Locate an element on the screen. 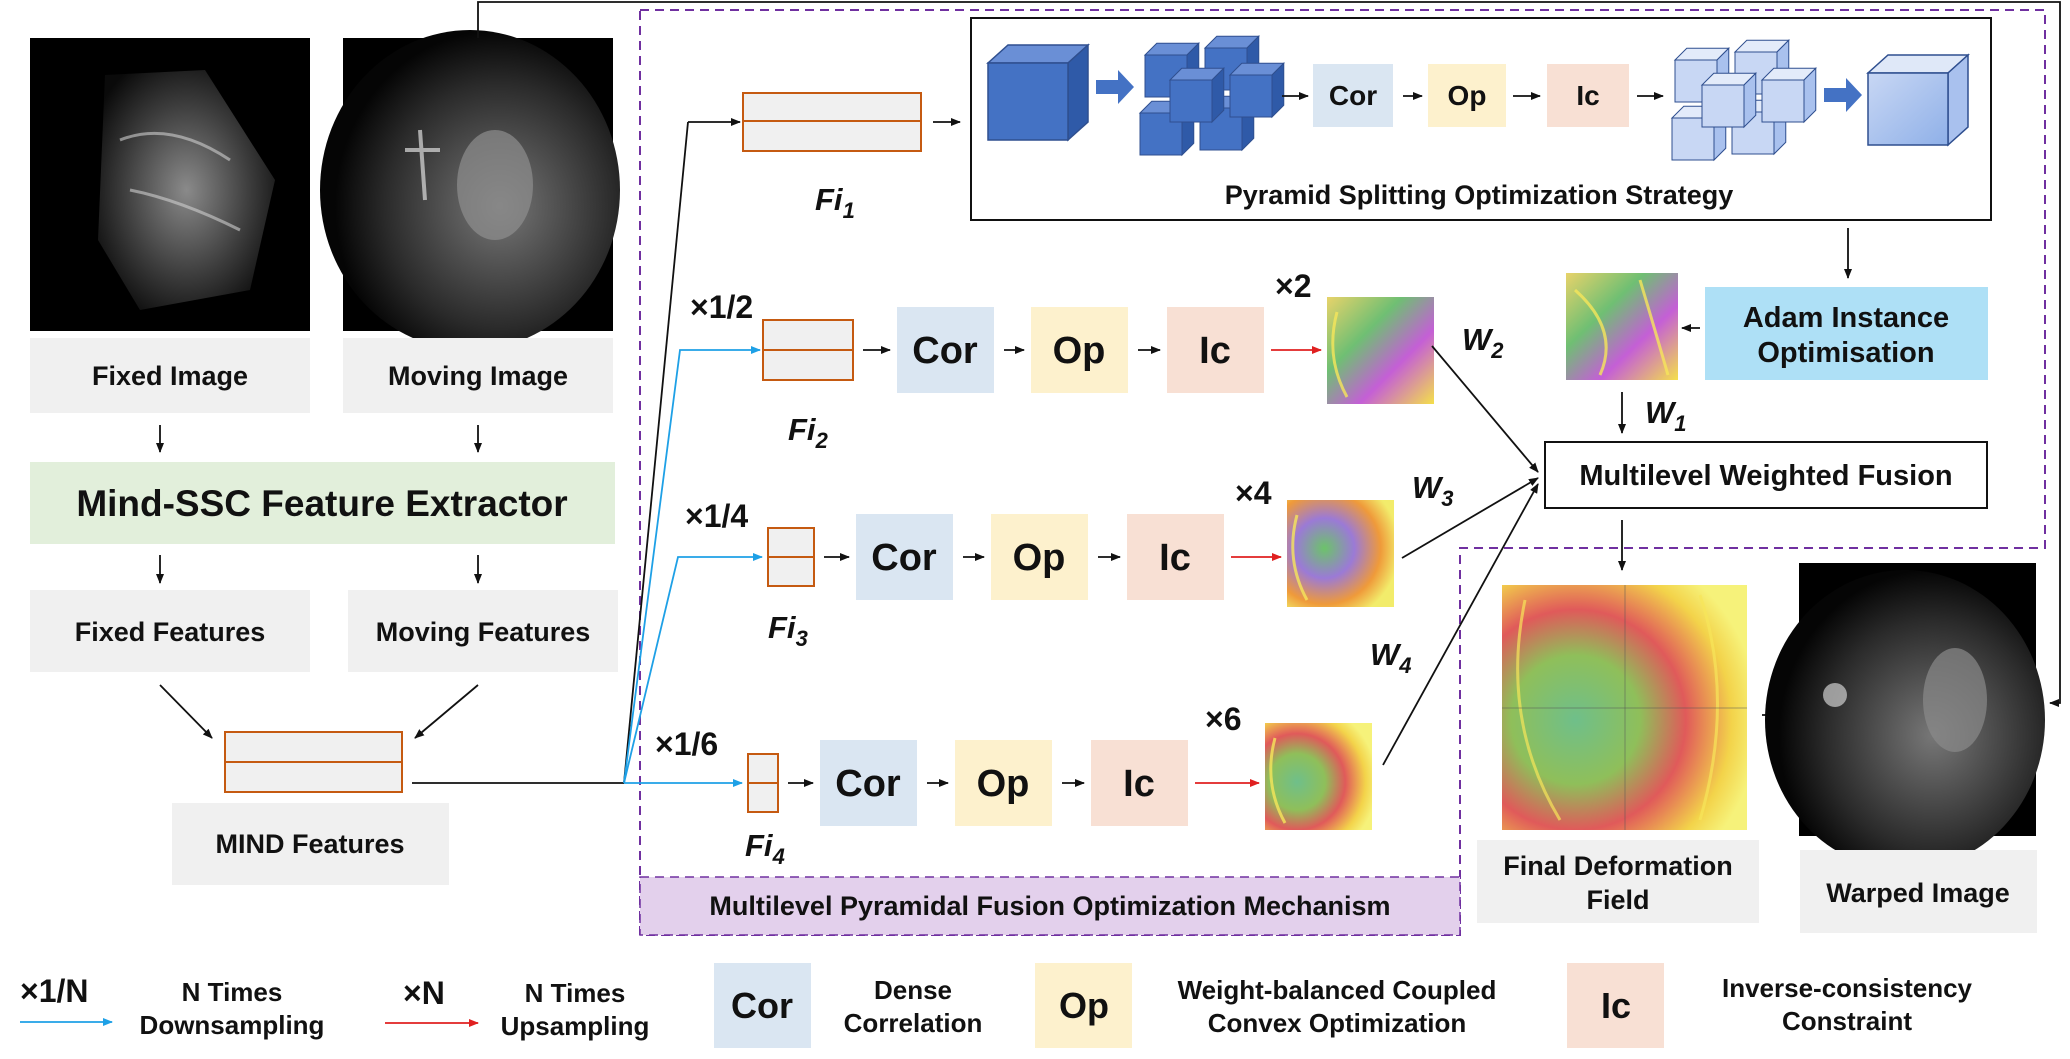  fixed-features-box is located at coordinates (170, 631).